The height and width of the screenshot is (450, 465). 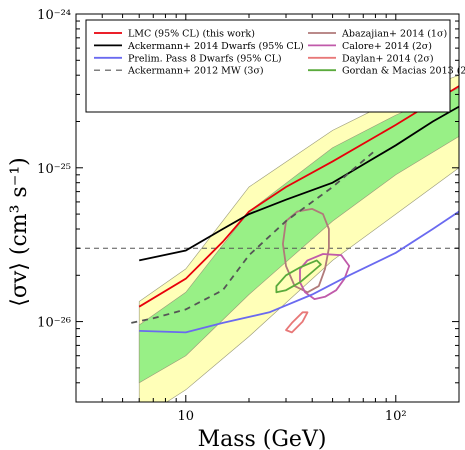 What do you see at coordinates (396, 416) in the screenshot?
I see `x-tick-label: 10²` at bounding box center [396, 416].